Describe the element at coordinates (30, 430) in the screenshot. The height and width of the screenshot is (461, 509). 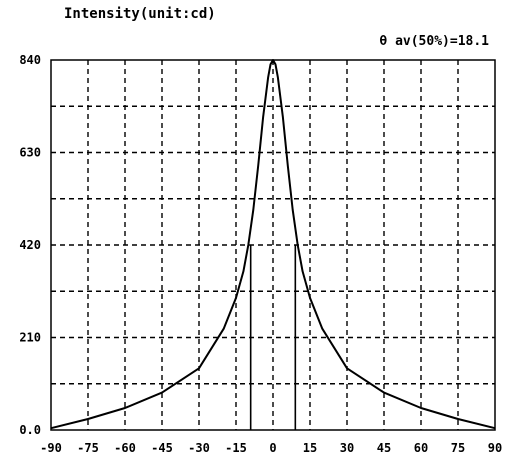
I see `y-tick-label: 0.0` at that location.